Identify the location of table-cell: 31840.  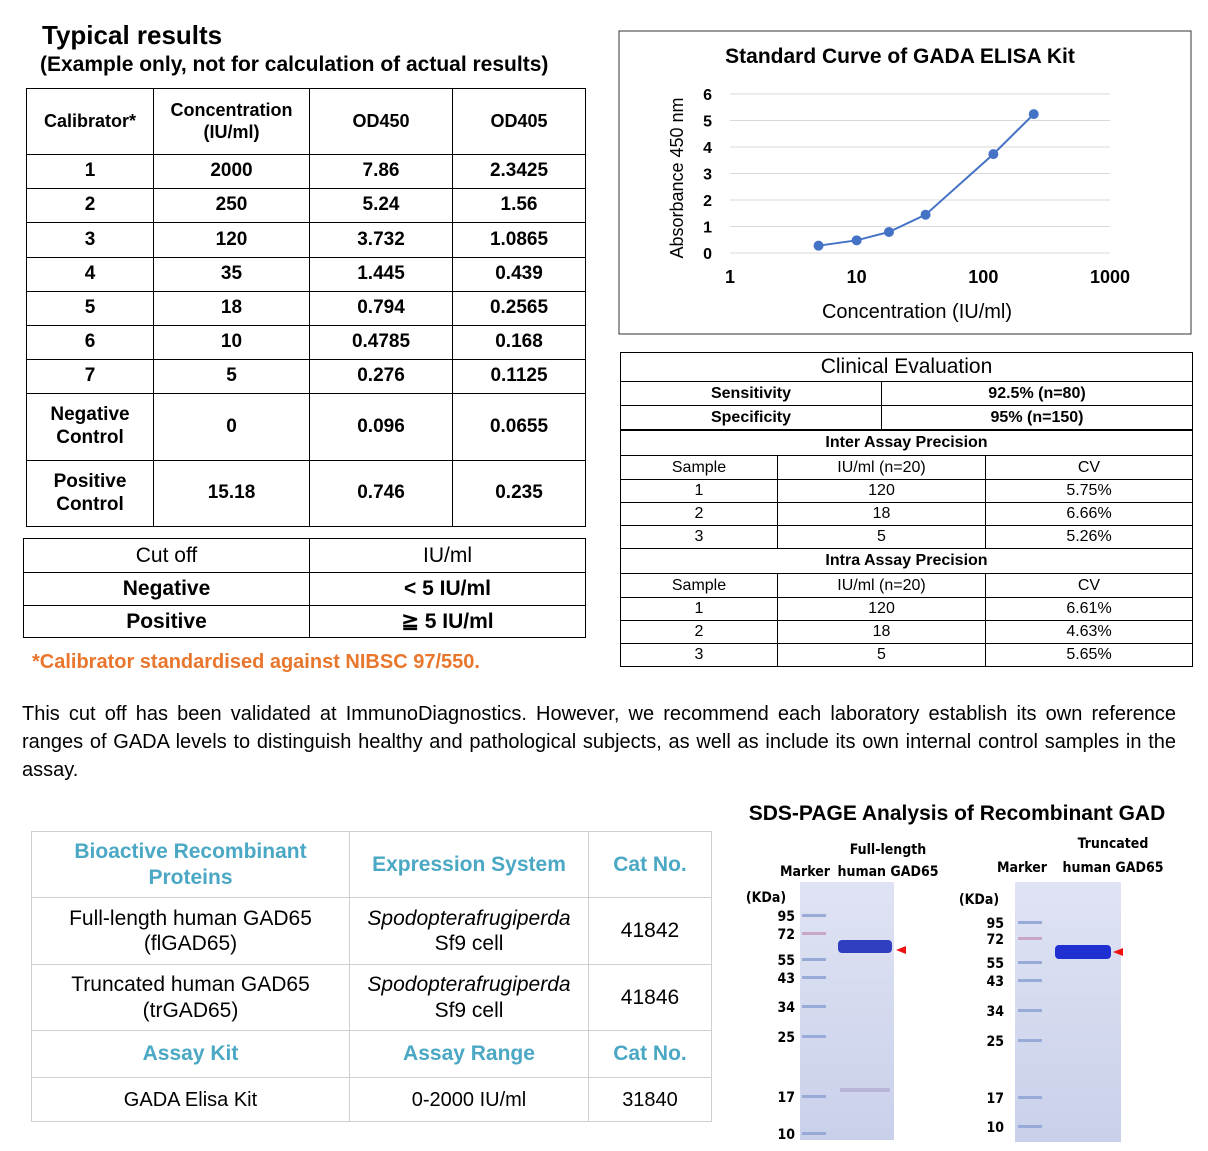
(650, 1099).